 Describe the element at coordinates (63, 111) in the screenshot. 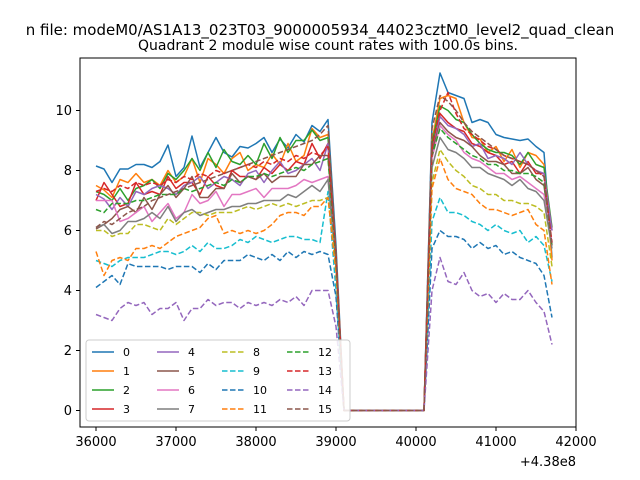

I see `y-tick-label: 10` at that location.